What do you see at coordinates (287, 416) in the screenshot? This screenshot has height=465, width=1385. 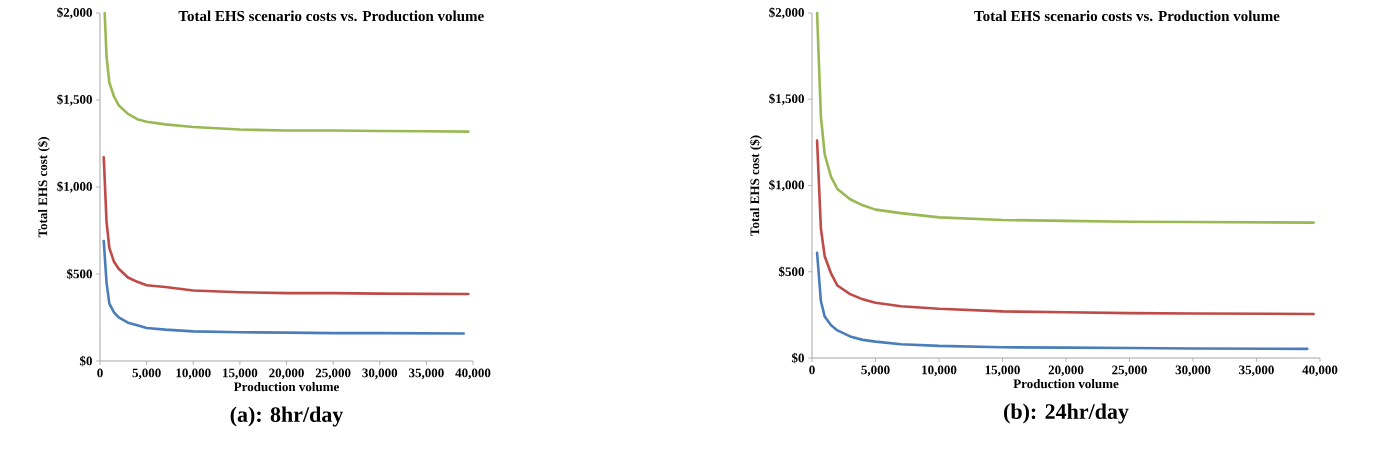 I see `text: (a): 8hr/day` at bounding box center [287, 416].